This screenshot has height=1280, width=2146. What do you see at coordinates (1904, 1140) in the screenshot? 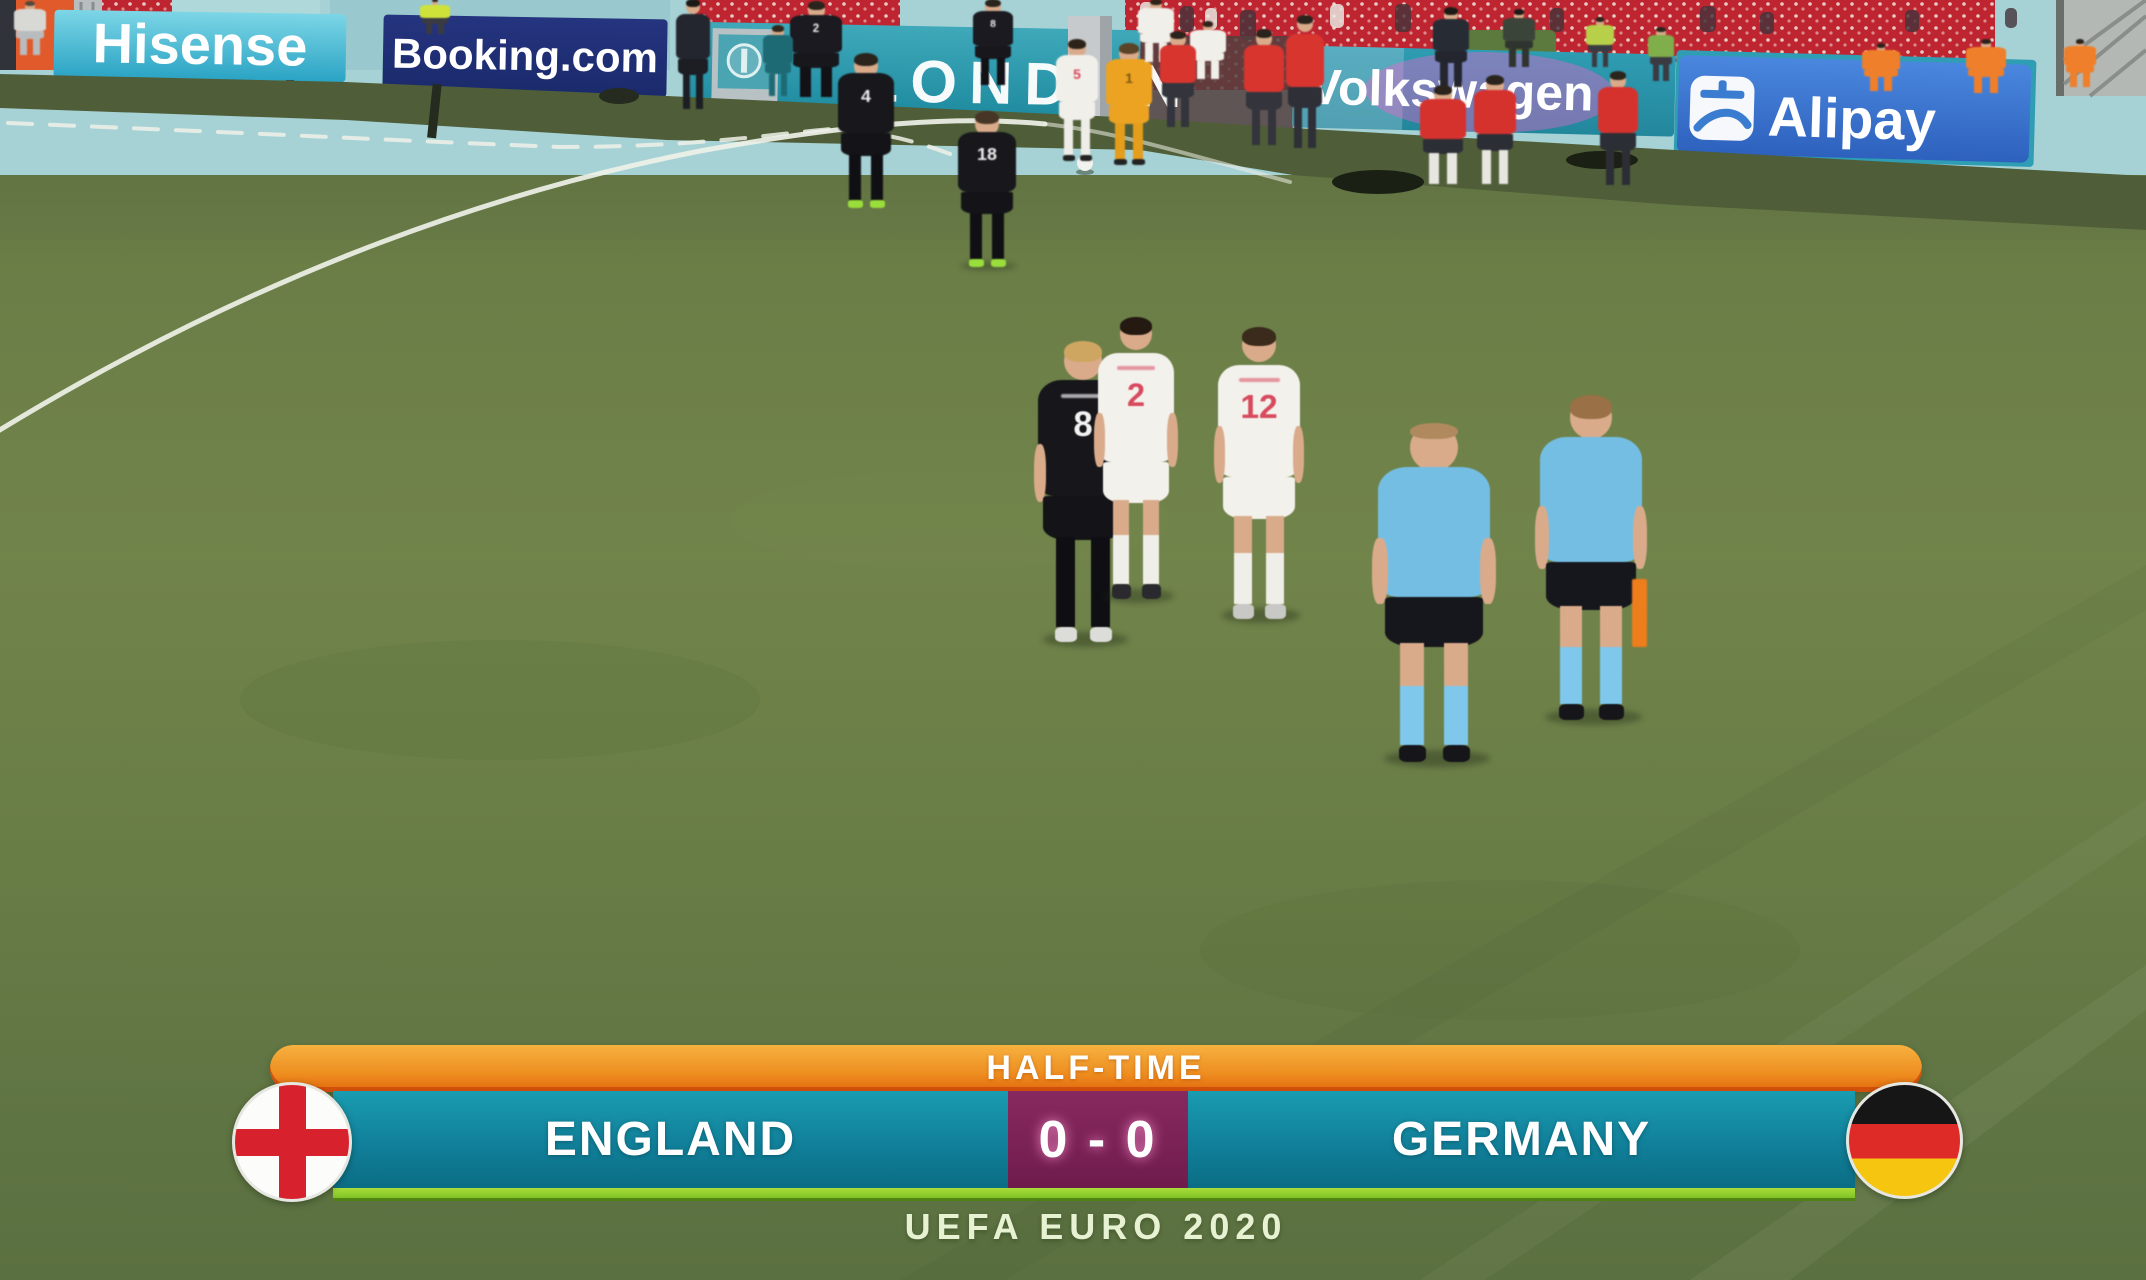
I see `germany-flag-icon` at bounding box center [1904, 1140].